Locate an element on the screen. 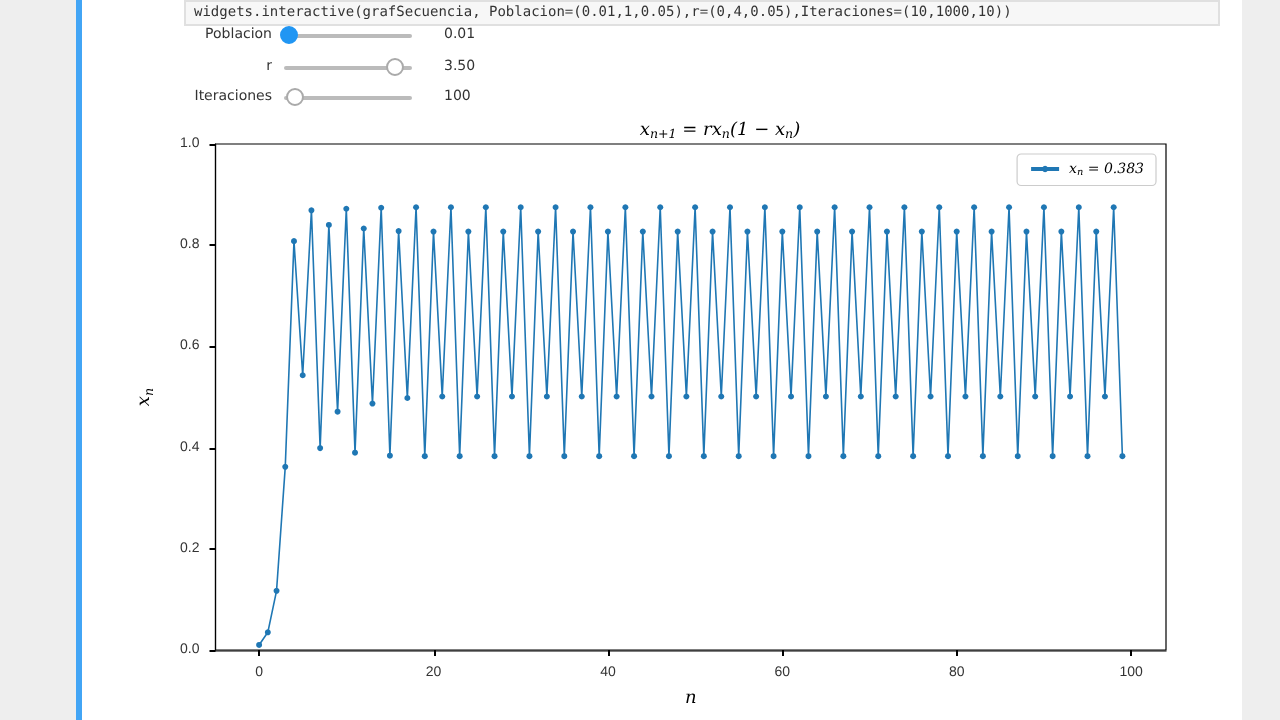  x-axis-title: n is located at coordinates (690, 698).